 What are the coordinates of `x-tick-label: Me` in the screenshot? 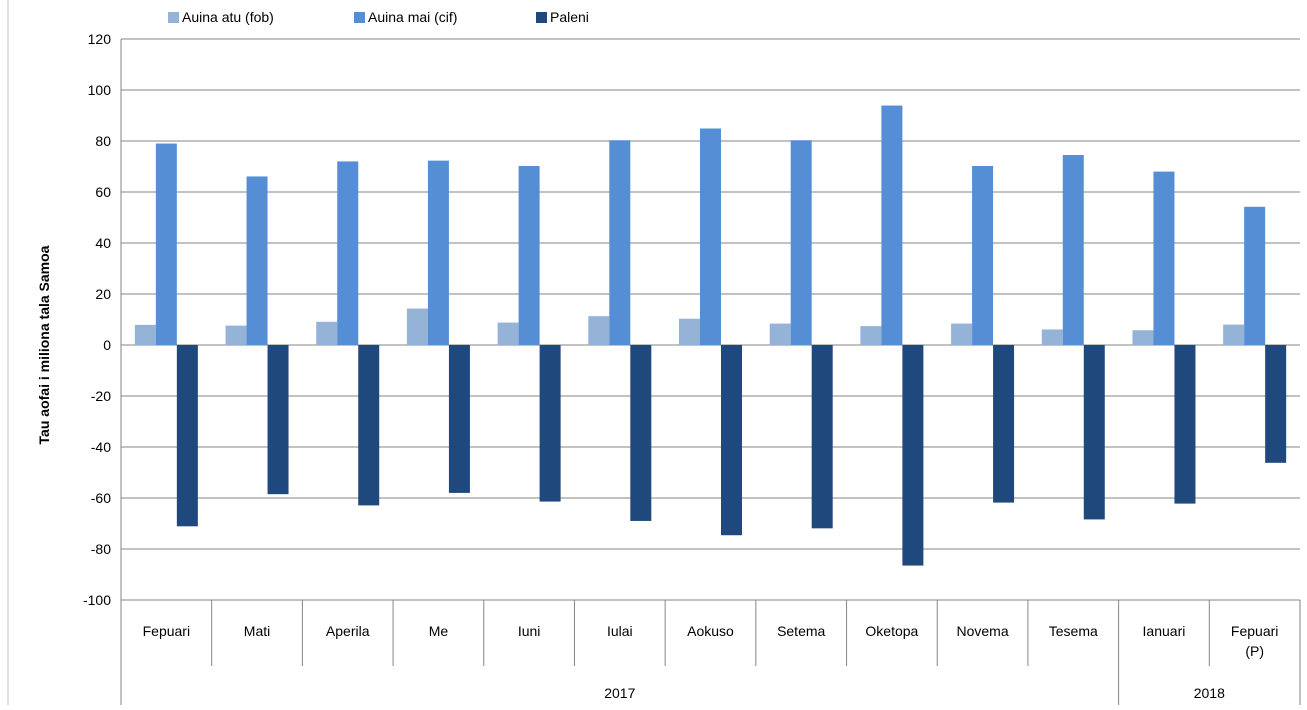 It's located at (439, 631).